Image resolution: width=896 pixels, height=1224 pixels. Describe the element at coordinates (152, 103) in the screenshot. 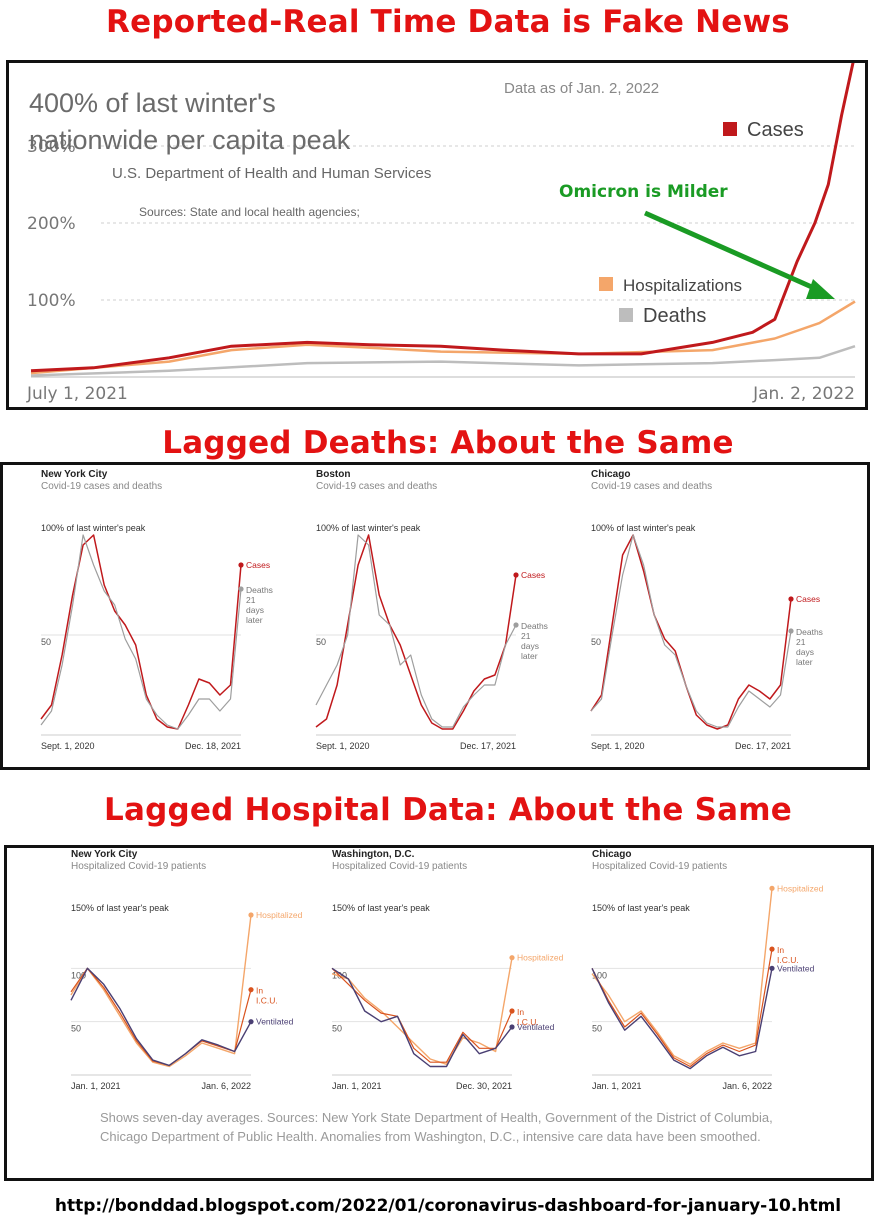

I see `chart-title-line1: 400% of last winter's` at that location.